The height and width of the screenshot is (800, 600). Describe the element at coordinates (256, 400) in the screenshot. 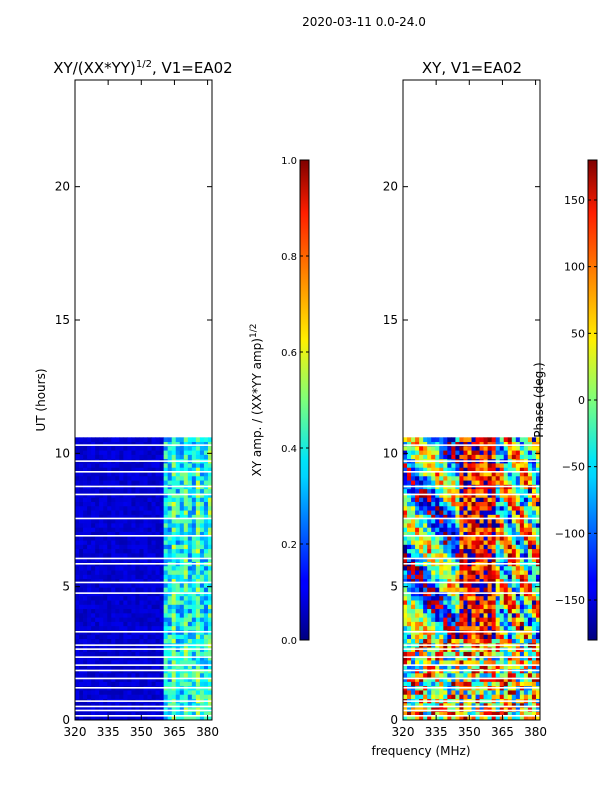

I see `left-colorbar-label: XY amp. / (XX*YY amp)1/2` at that location.